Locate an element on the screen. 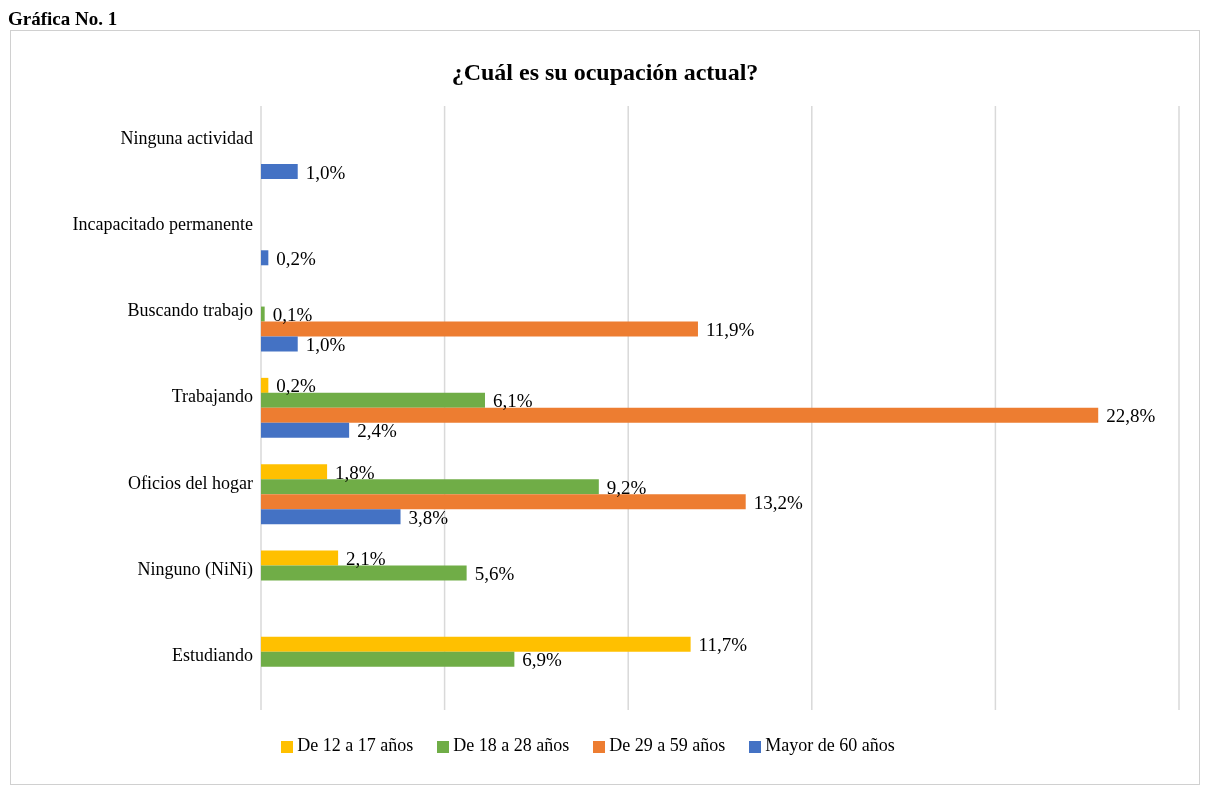 This screenshot has width=1215, height=791. y-tick-label: Estudiando is located at coordinates (212, 655).